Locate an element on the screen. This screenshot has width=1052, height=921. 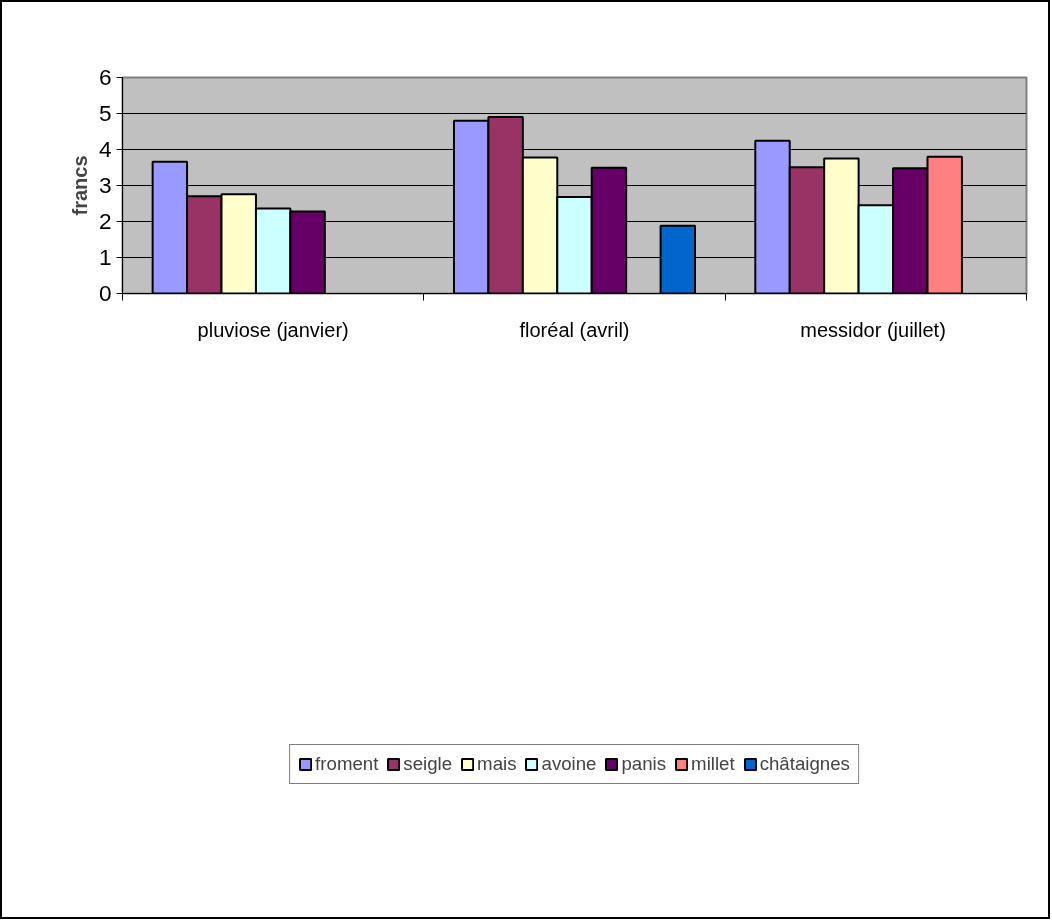
y-axis-title: francs is located at coordinates (79, 185).